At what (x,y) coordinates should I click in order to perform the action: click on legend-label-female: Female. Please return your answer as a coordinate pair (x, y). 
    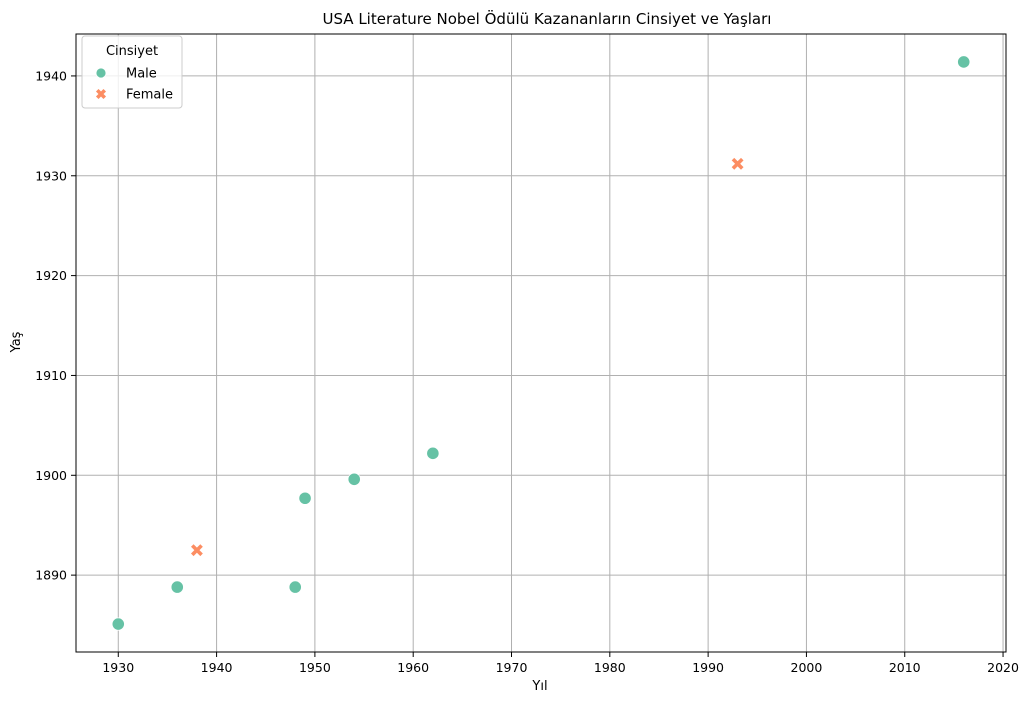
    Looking at the image, I should click on (149, 95).